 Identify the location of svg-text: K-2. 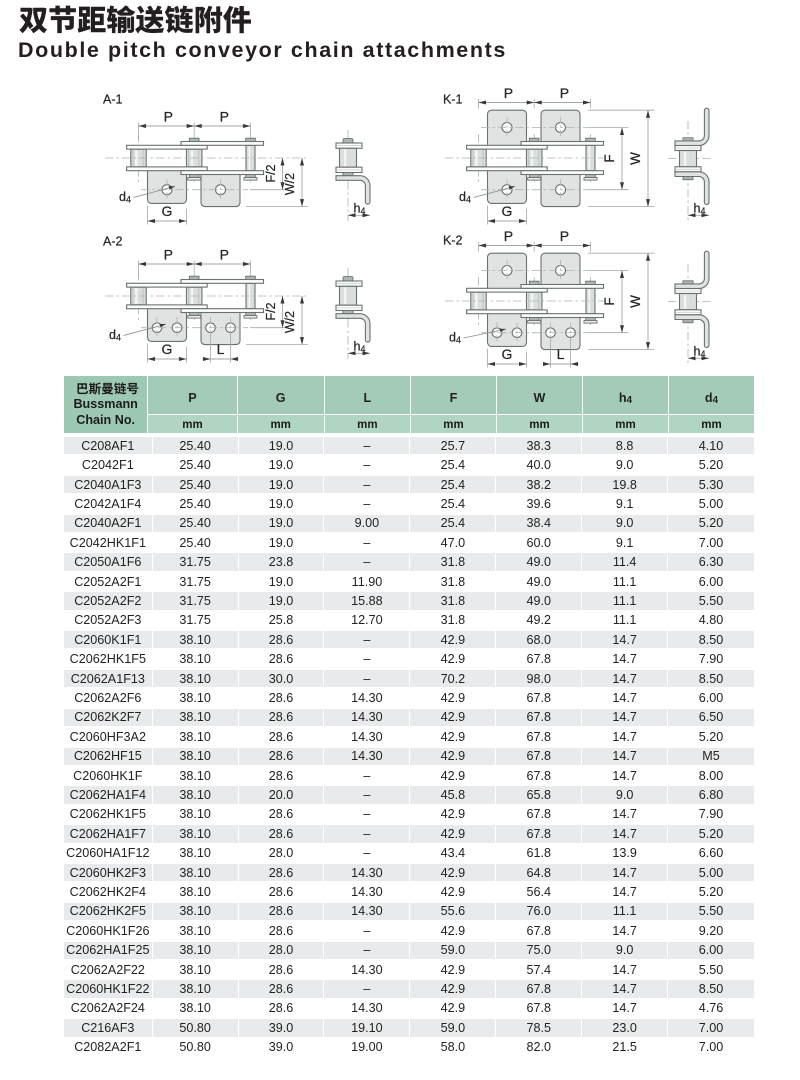
(453, 241).